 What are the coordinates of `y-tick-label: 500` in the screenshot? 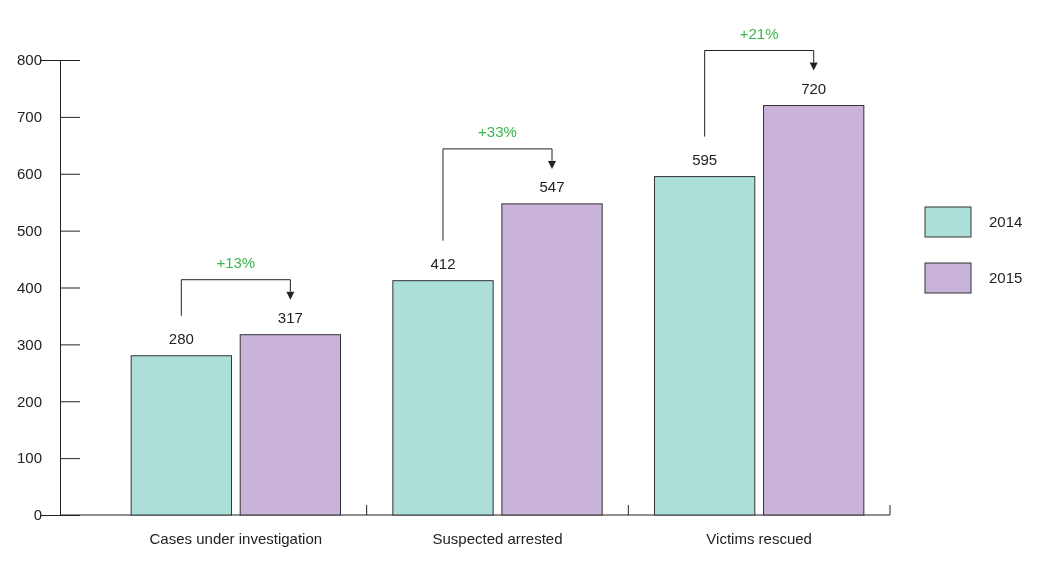 It's located at (29, 230).